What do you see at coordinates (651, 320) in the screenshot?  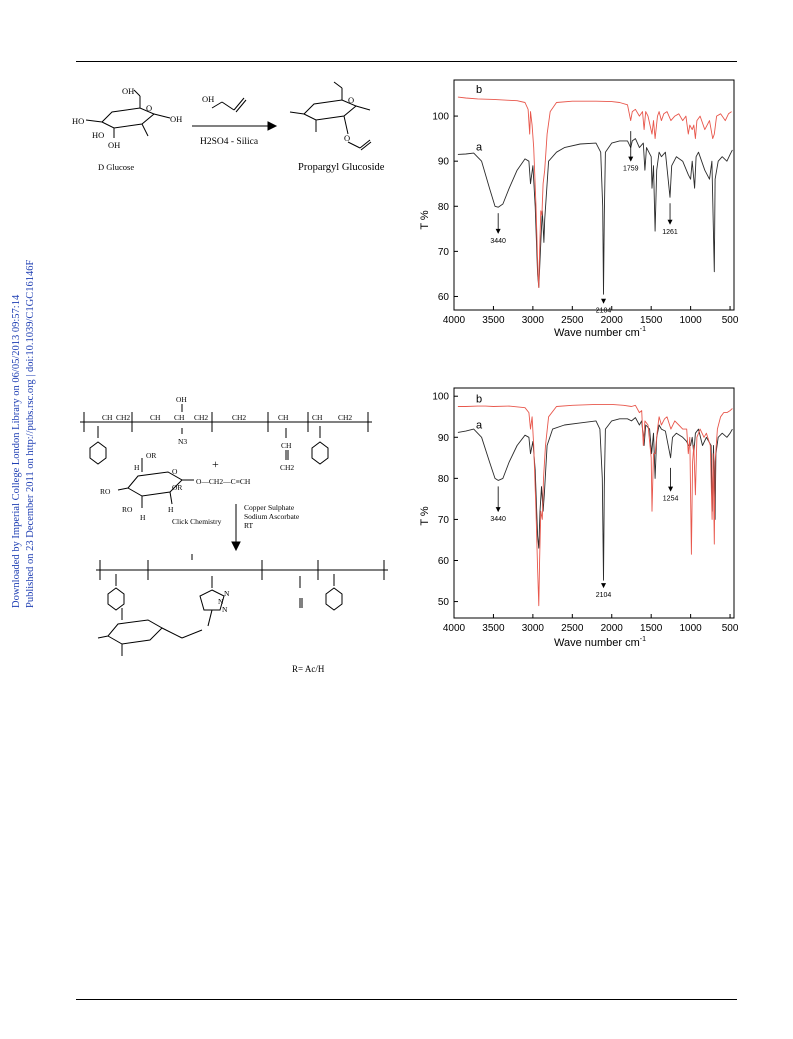 I see `chart-1-xtick-label: 1500` at bounding box center [651, 320].